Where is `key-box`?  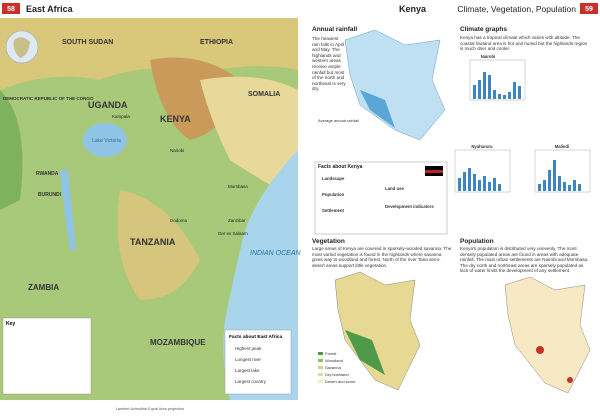 key-box is located at coordinates (47, 356).